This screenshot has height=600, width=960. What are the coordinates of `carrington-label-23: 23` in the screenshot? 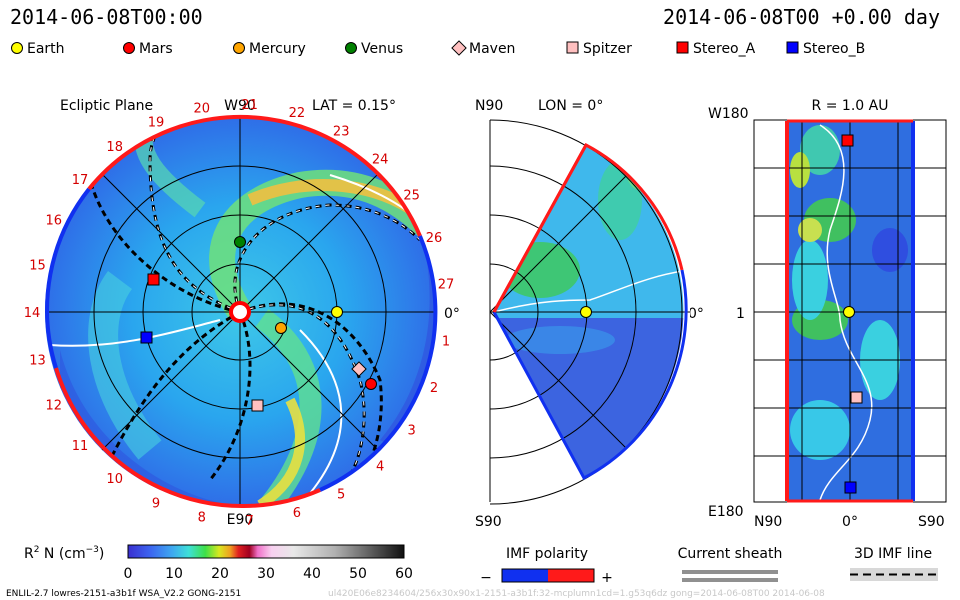 It's located at (341, 131).